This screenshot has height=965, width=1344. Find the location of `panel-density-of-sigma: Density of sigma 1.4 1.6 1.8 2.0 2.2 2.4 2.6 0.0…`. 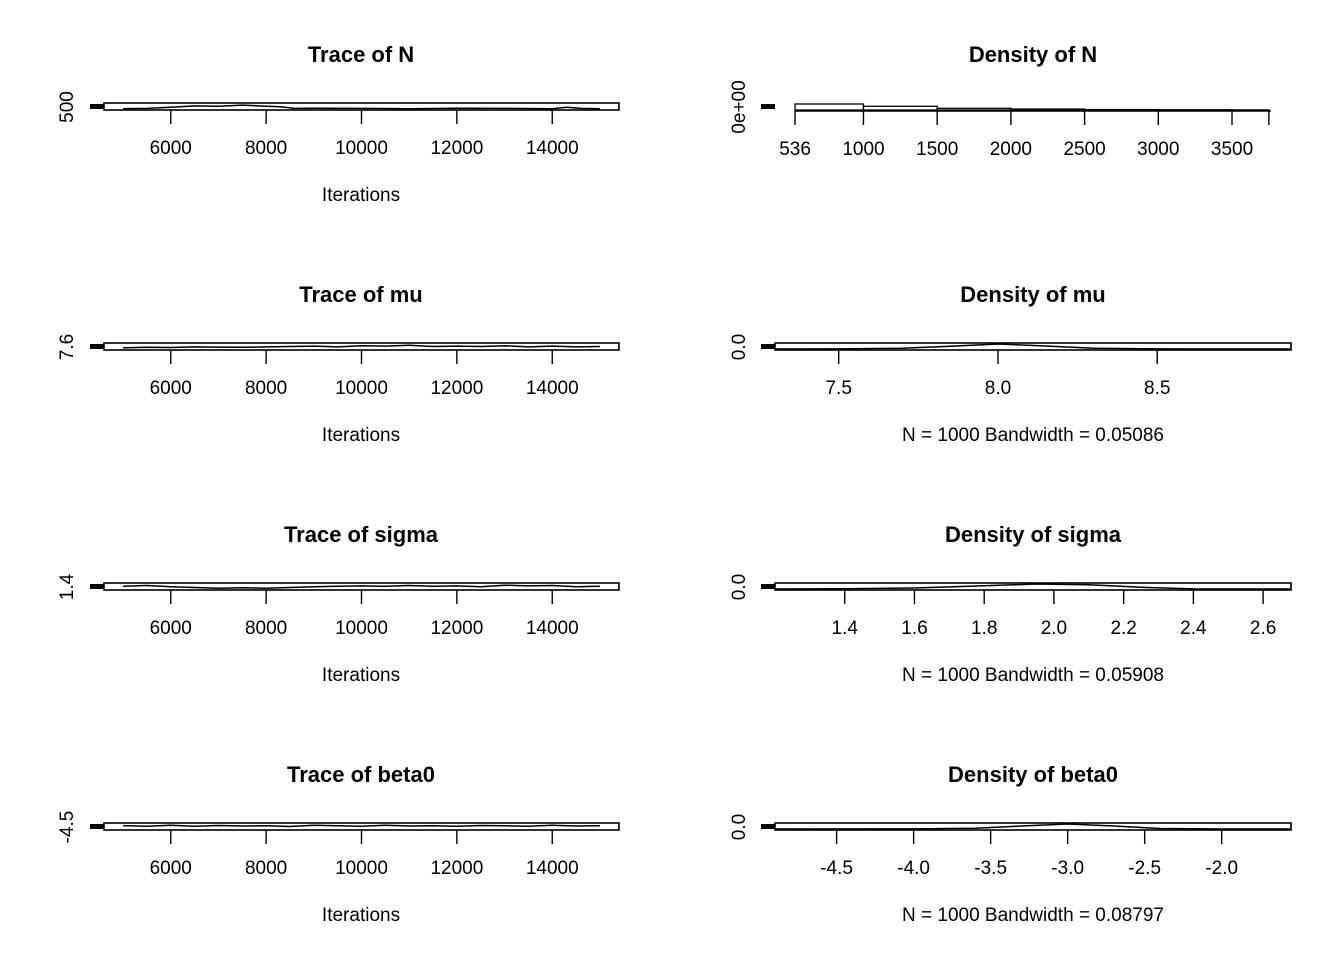

panel-density-of-sigma: Density of sigma 1.4 1.6 1.8 2.0 2.2 2.4 2.6 0.0… is located at coordinates (1010, 604).